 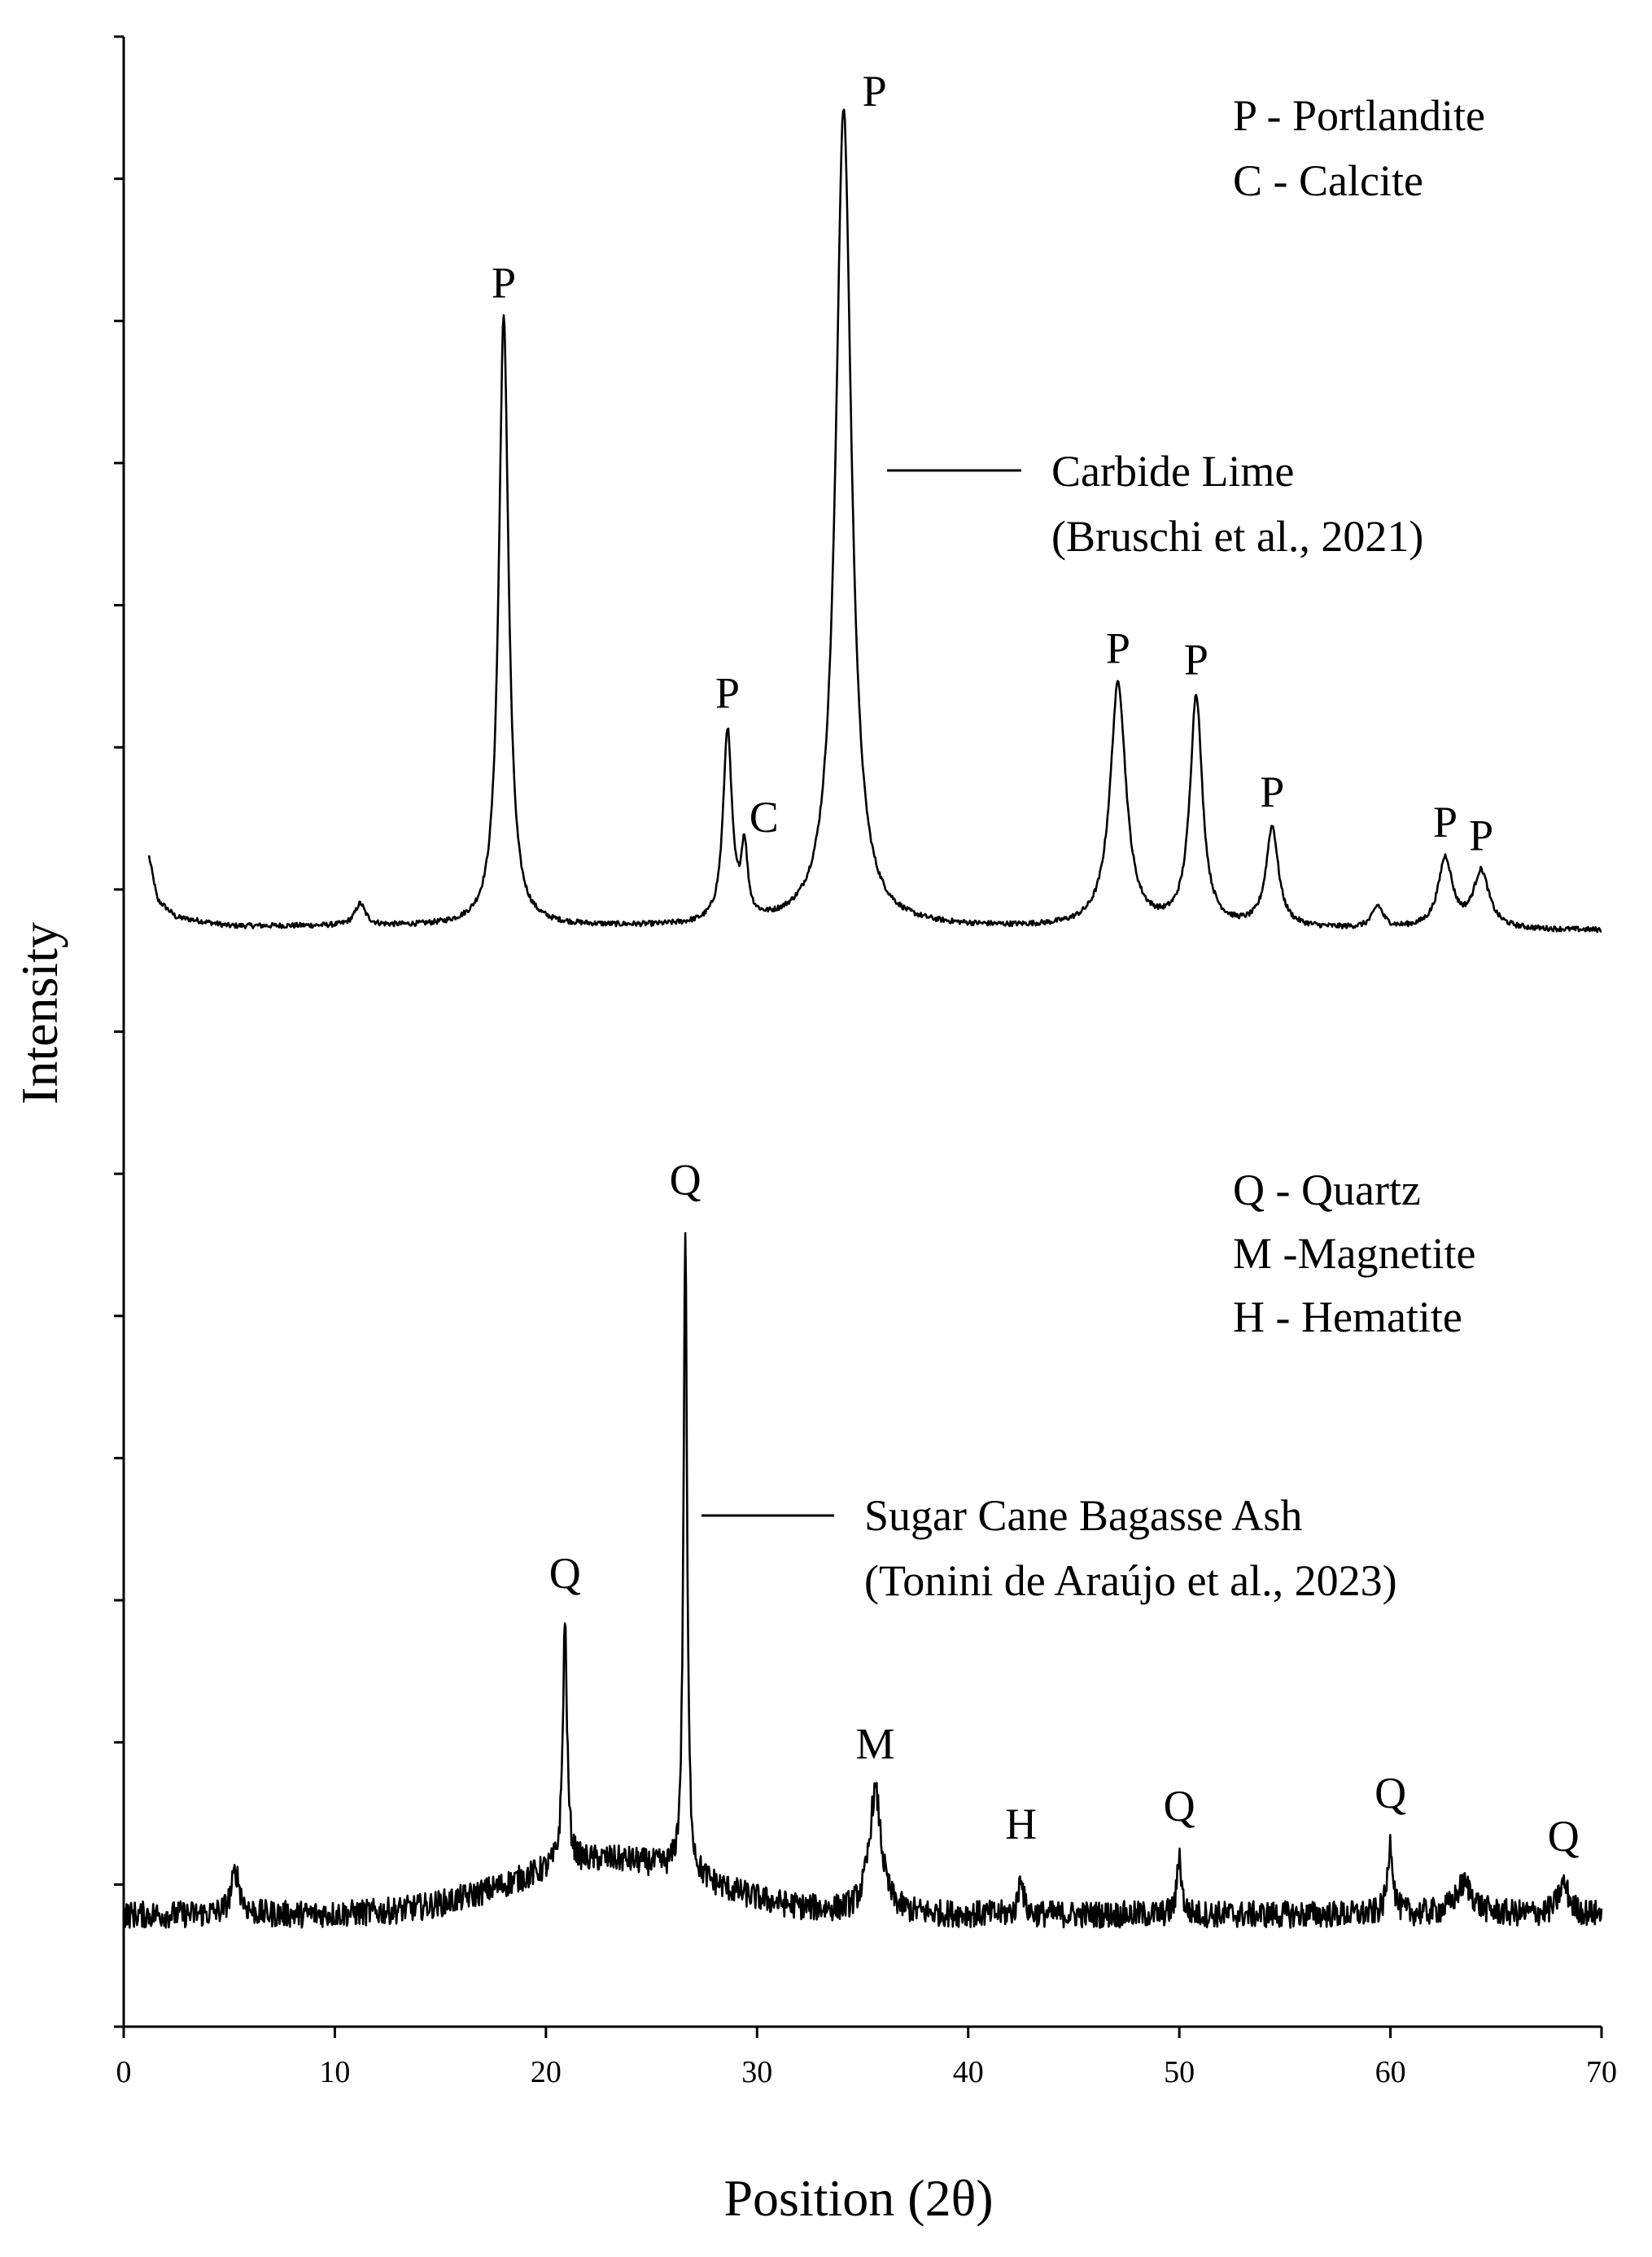 What do you see at coordinates (875, 1743) in the screenshot?
I see `peak-label-m: M` at bounding box center [875, 1743].